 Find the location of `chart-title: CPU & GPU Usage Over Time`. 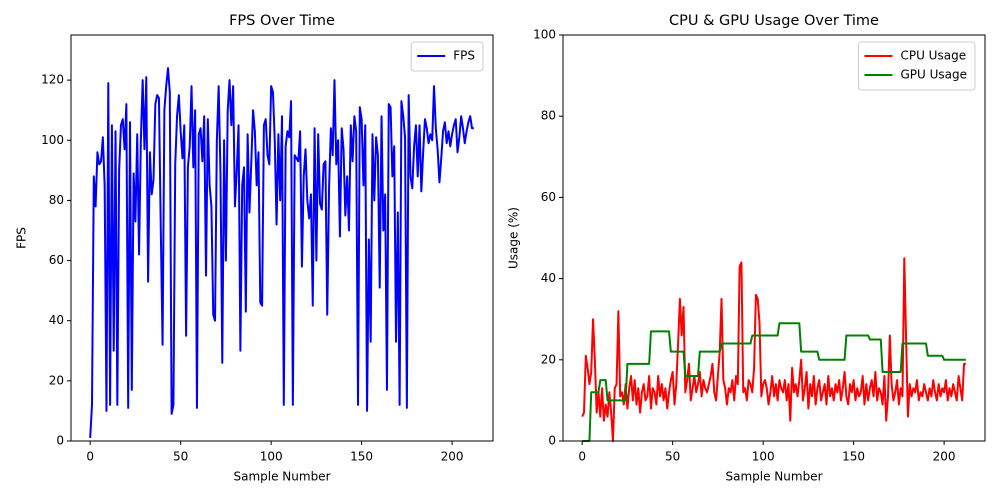

chart-title: CPU & GPU Usage Over Time is located at coordinates (774, 21).